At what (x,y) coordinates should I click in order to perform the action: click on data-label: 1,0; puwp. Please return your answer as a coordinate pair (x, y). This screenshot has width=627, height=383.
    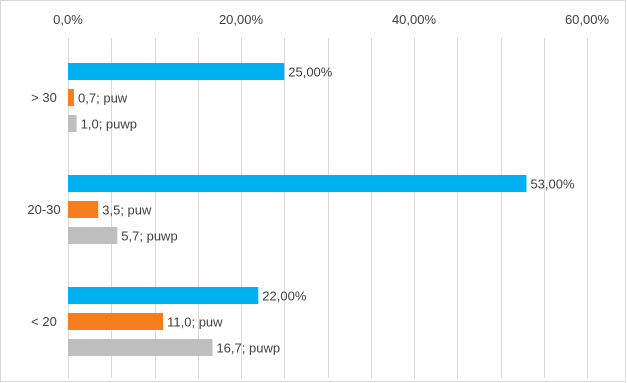
    Looking at the image, I should click on (109, 124).